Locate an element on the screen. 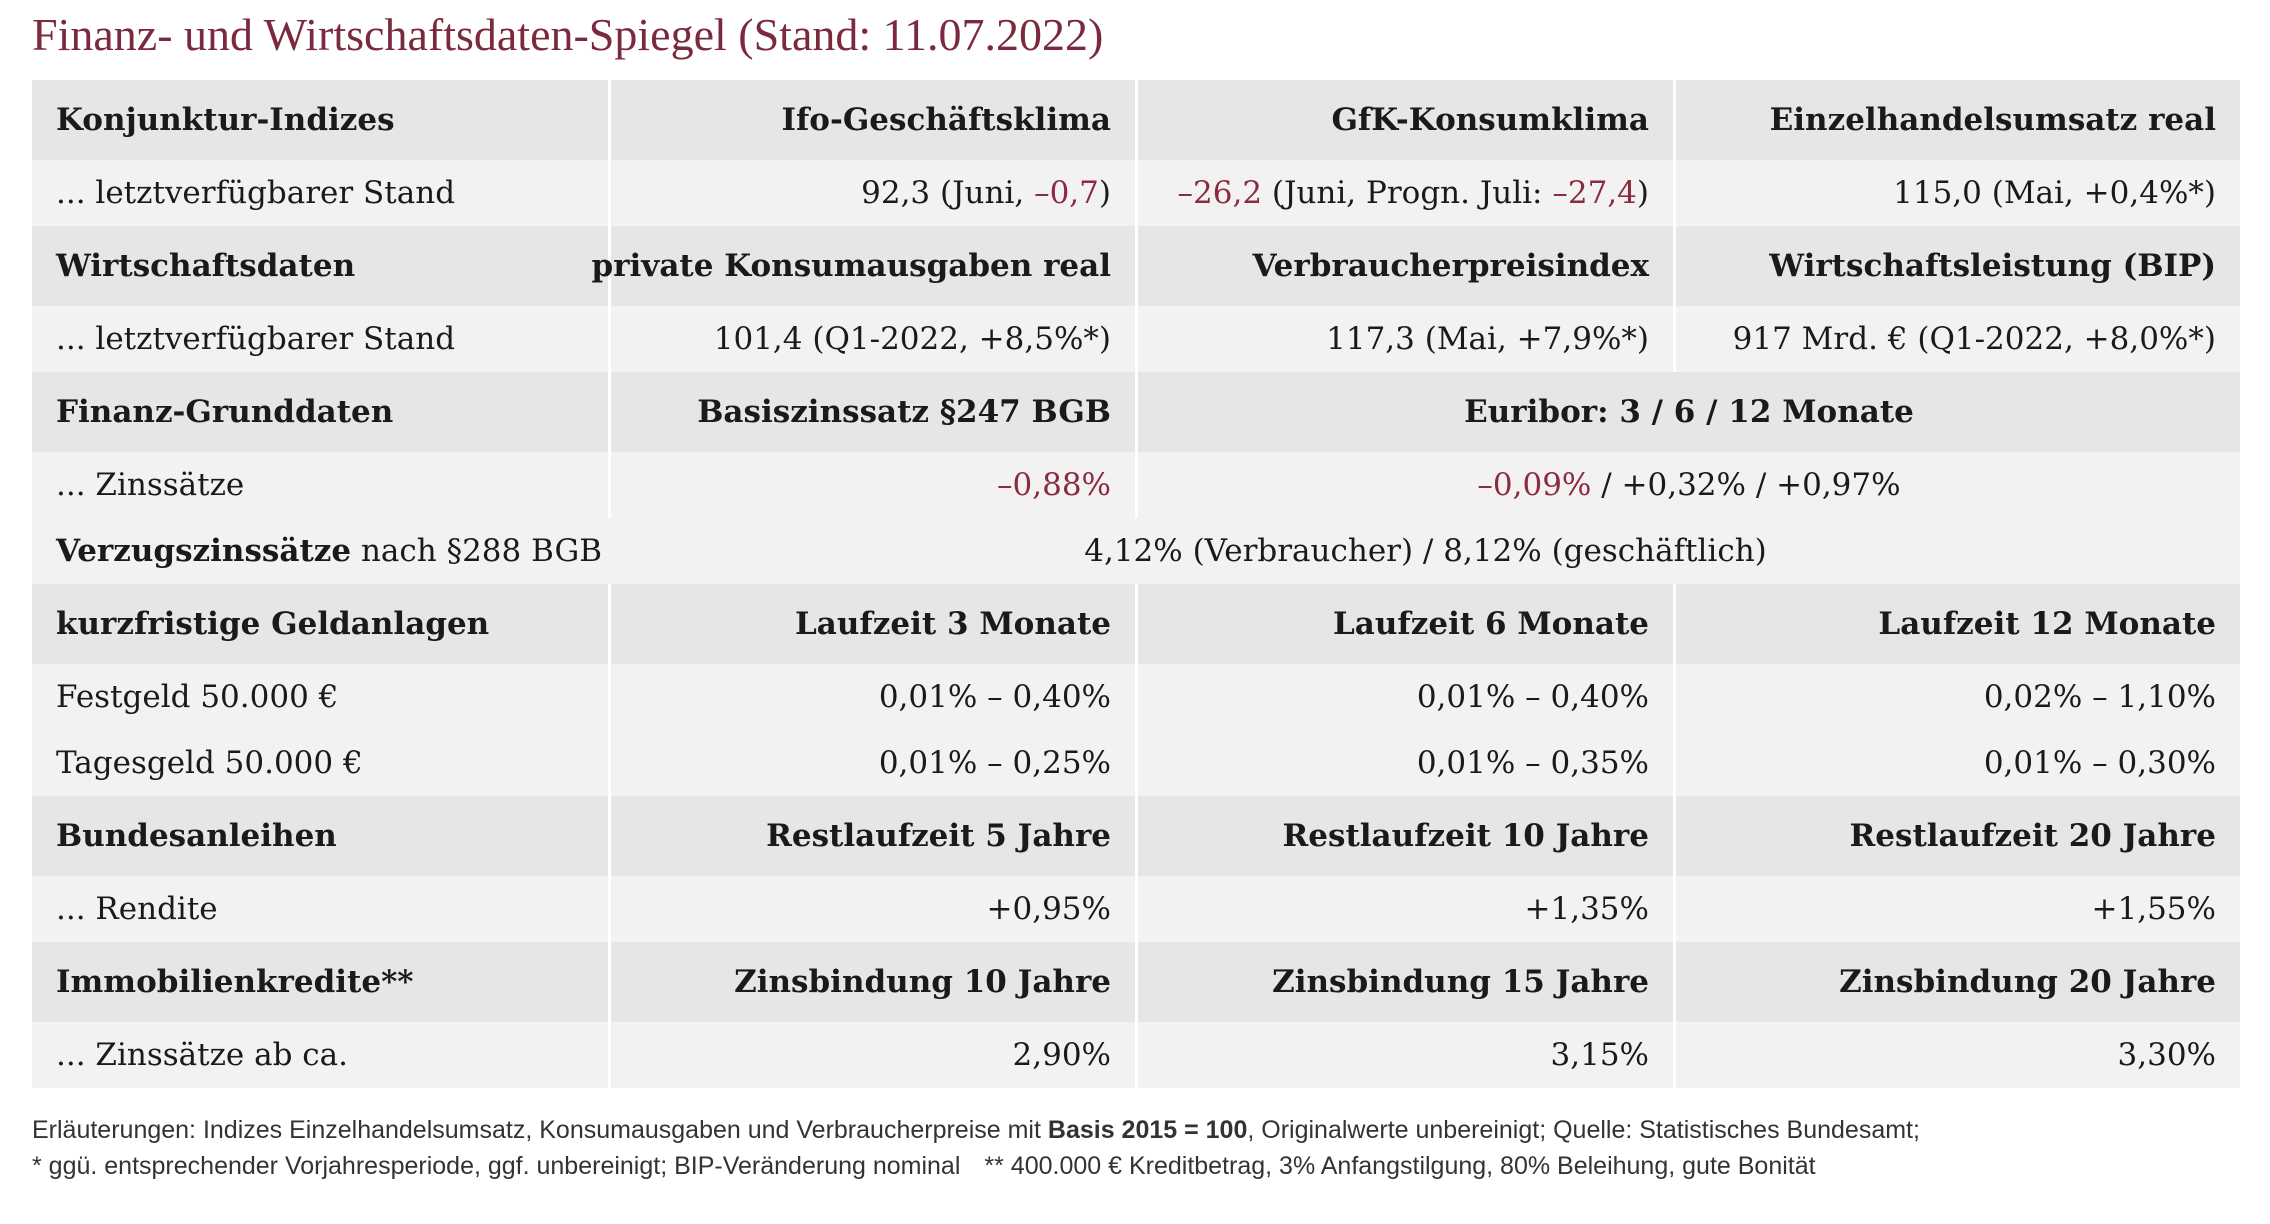 The image size is (2270, 1224). table-cell: 0,01% – 0,25% is located at coordinates (873, 763).